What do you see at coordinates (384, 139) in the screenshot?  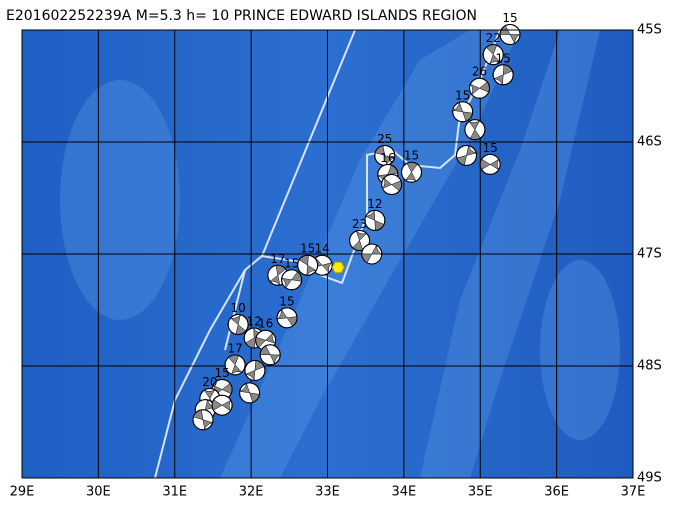 I see `depth-label: 25` at bounding box center [384, 139].